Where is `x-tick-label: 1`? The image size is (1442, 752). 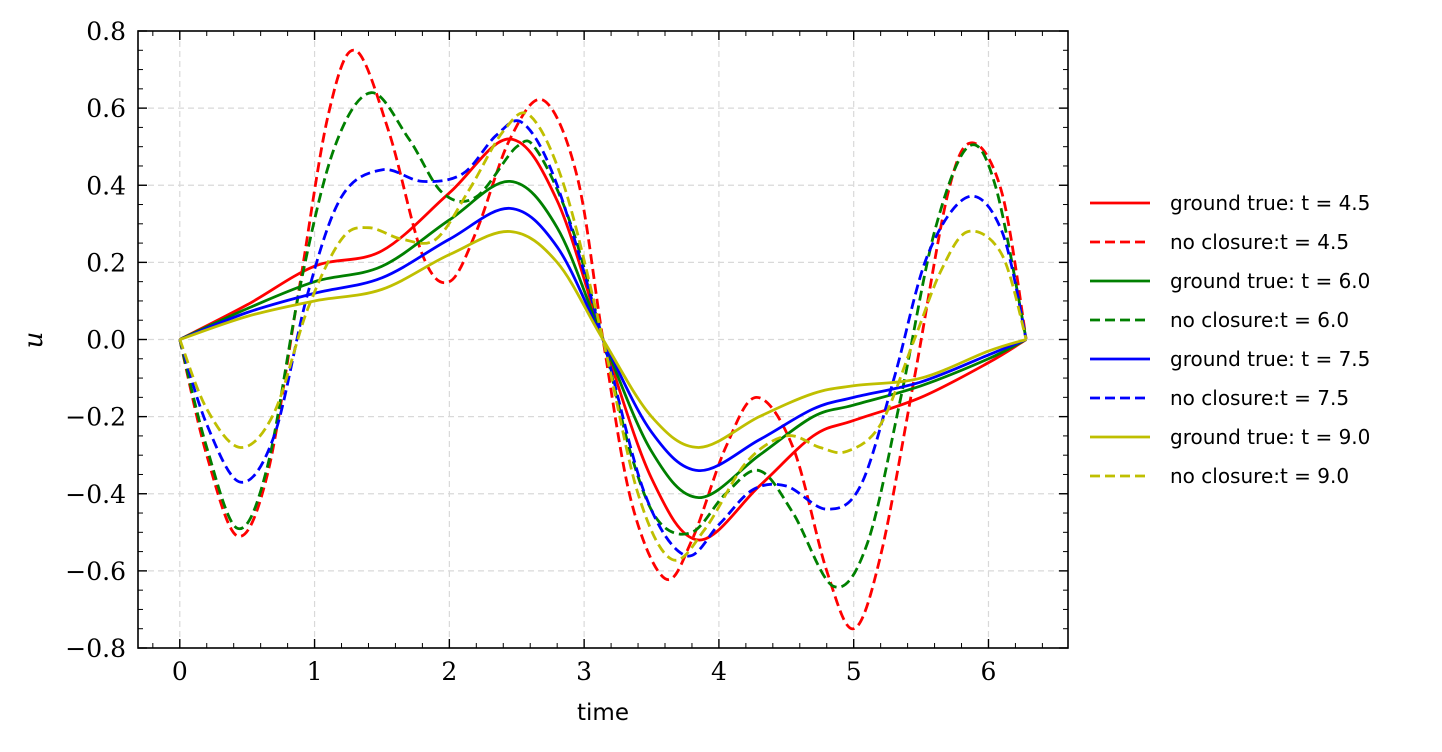 x-tick-label: 1 is located at coordinates (315, 671).